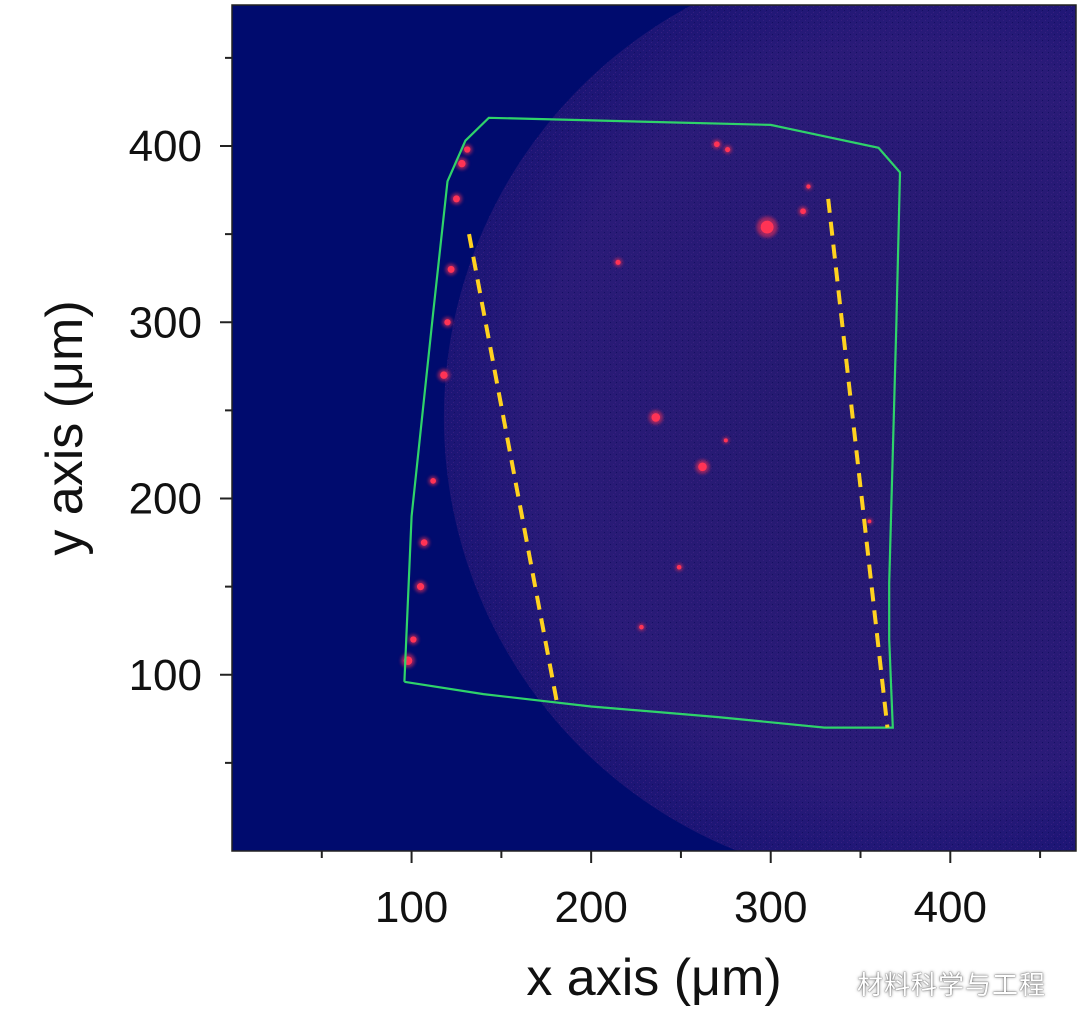  What do you see at coordinates (165, 675) in the screenshot?
I see `y-tick-label-100: 100` at bounding box center [165, 675].